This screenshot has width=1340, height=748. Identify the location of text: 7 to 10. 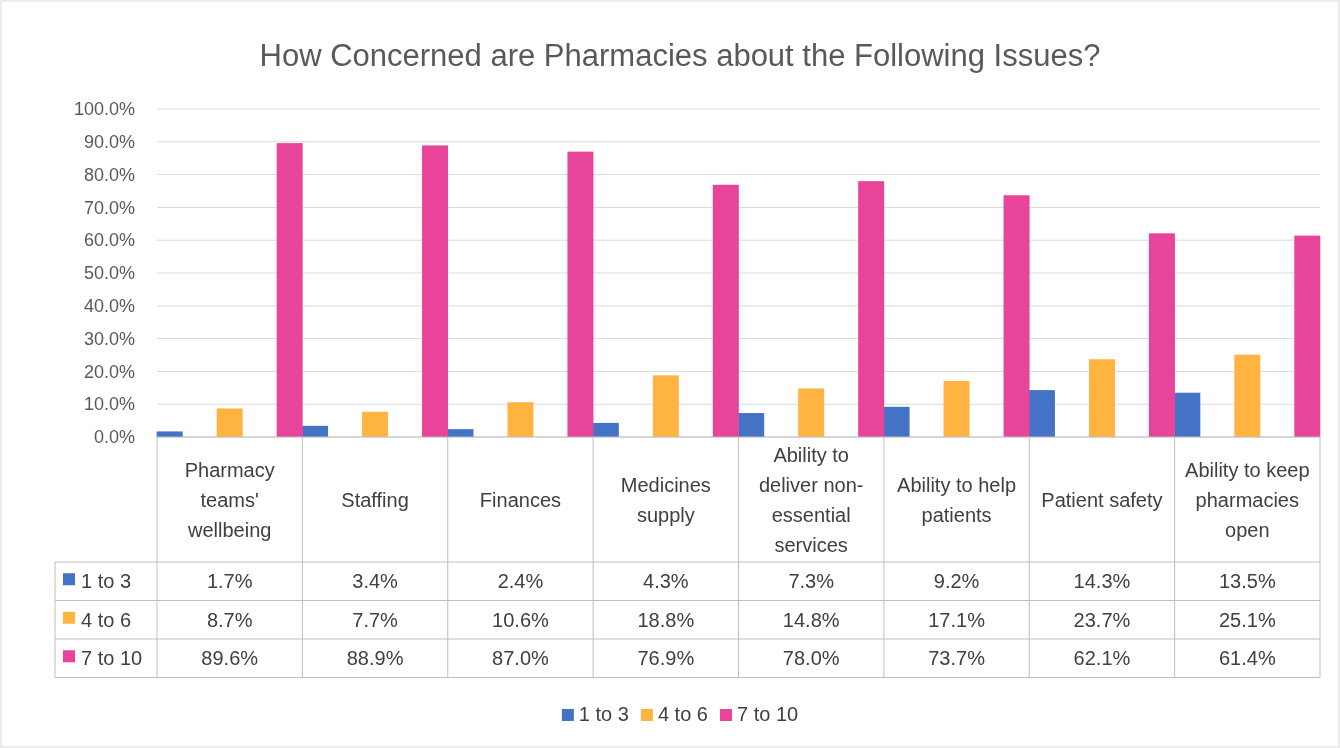
(767, 714).